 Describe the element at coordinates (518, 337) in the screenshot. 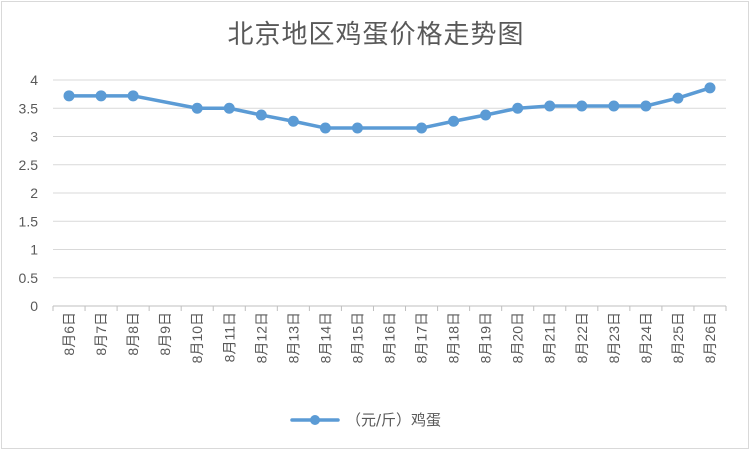

I see `x-tick-label: 8月20日` at that location.